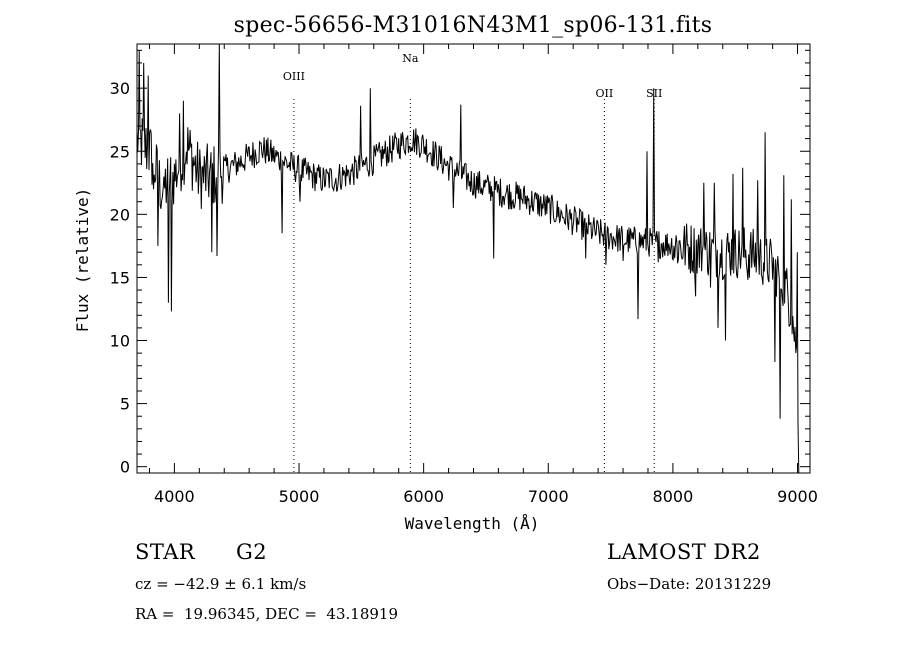 This screenshot has width=900, height=650. What do you see at coordinates (797, 496) in the screenshot?
I see `x-tick-label: 9000` at bounding box center [797, 496].